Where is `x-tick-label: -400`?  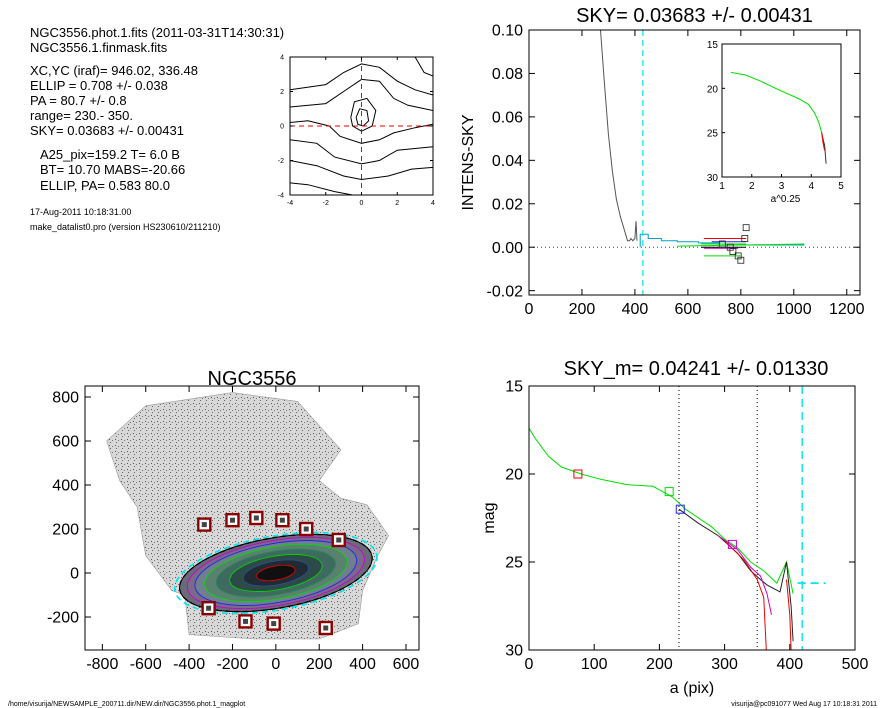
x-tick-label: -400 is located at coordinates (189, 664).